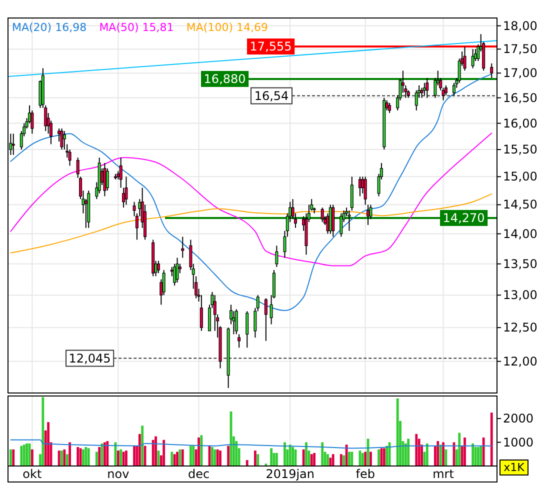  Describe the element at coordinates (520, 73) in the screenshot. I see `y-tick-label: 17,00` at that location.